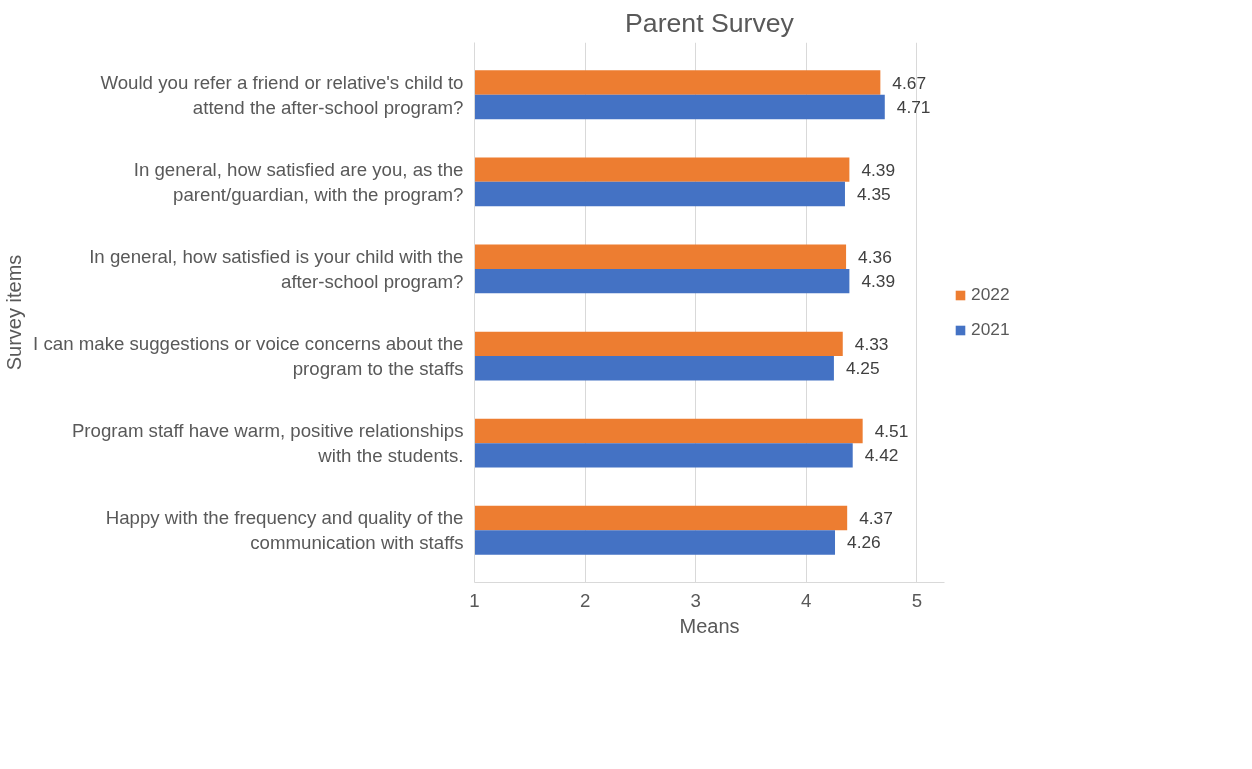 Image resolution: width=1252 pixels, height=769 pixels. Describe the element at coordinates (875, 256) in the screenshot. I see `data-label: 4.36` at that location.